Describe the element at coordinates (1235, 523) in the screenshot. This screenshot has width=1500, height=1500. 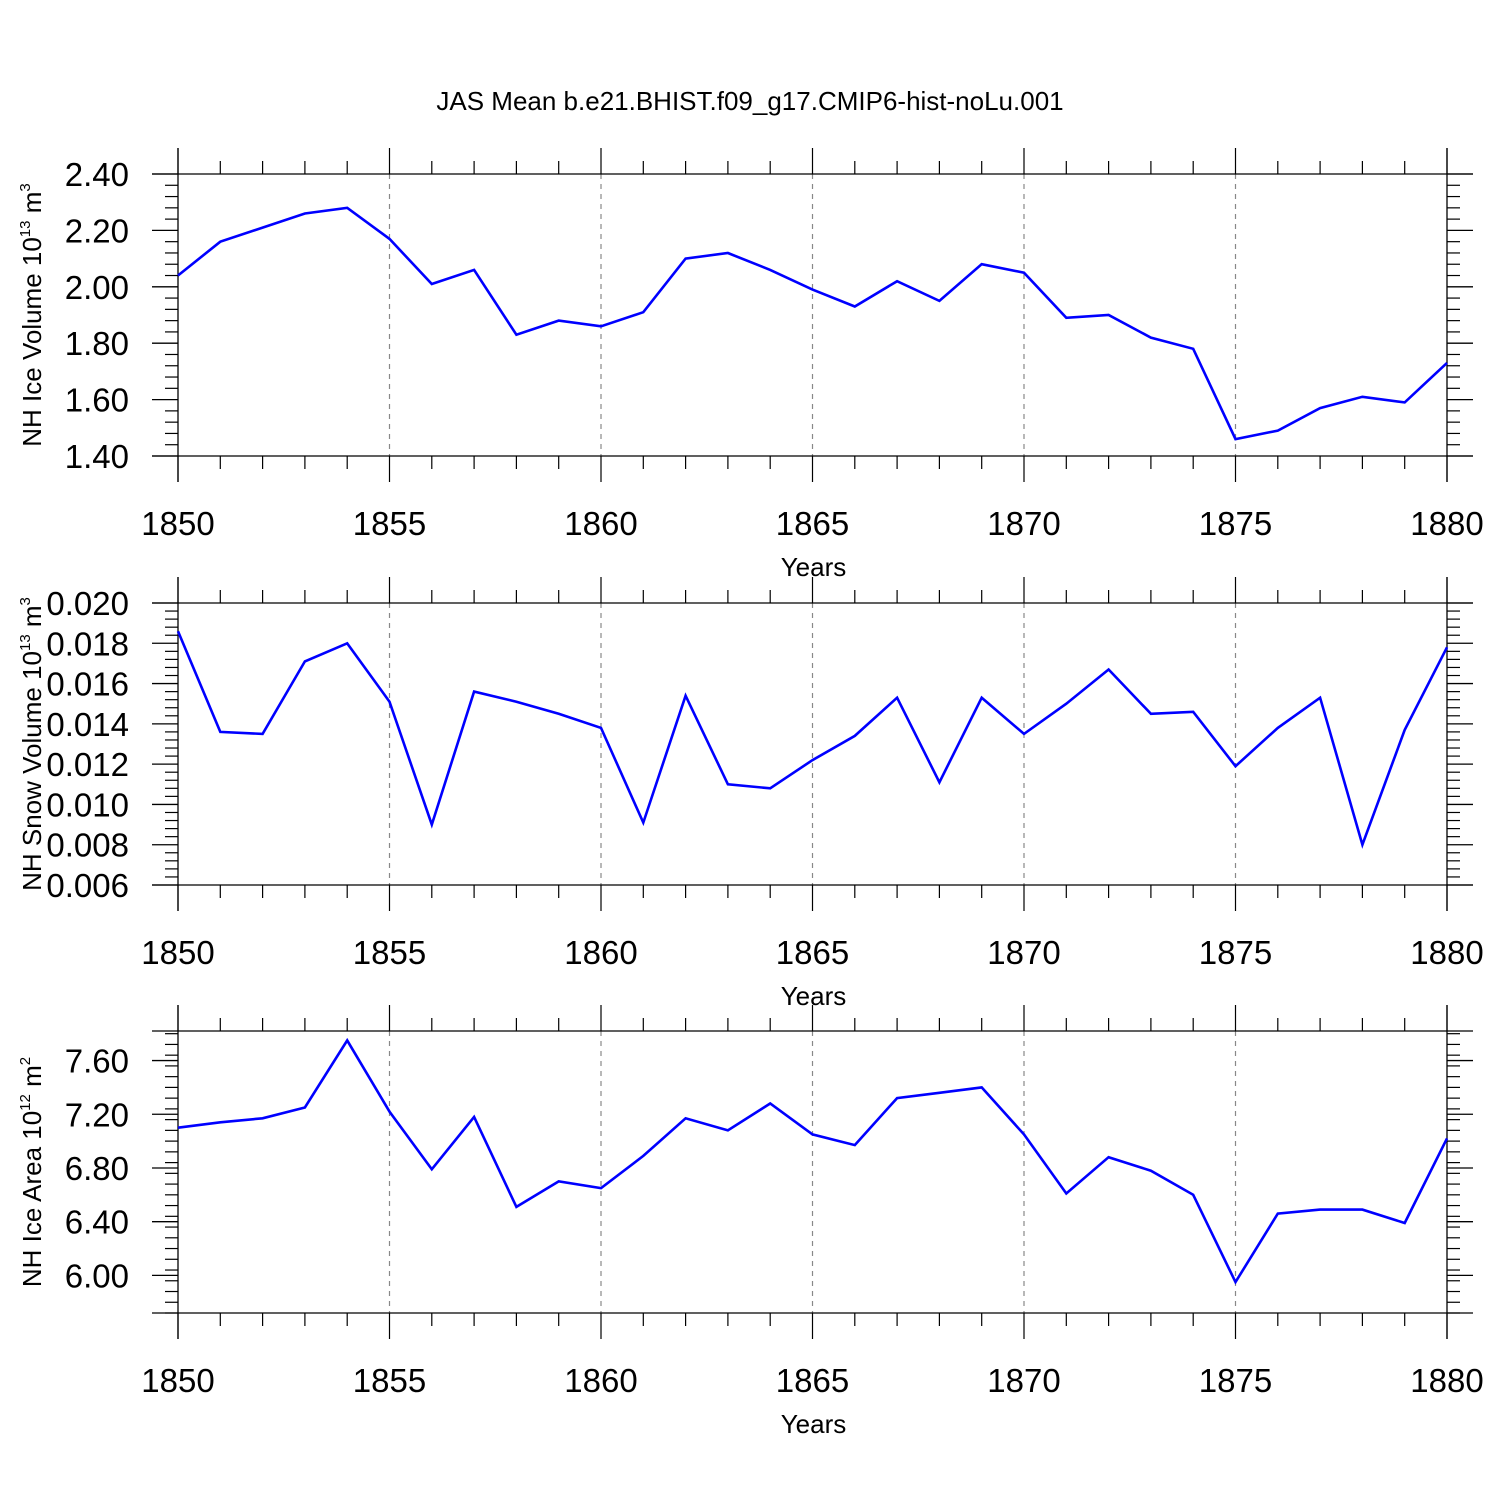
I see `x-tick-label: 1875` at that location.